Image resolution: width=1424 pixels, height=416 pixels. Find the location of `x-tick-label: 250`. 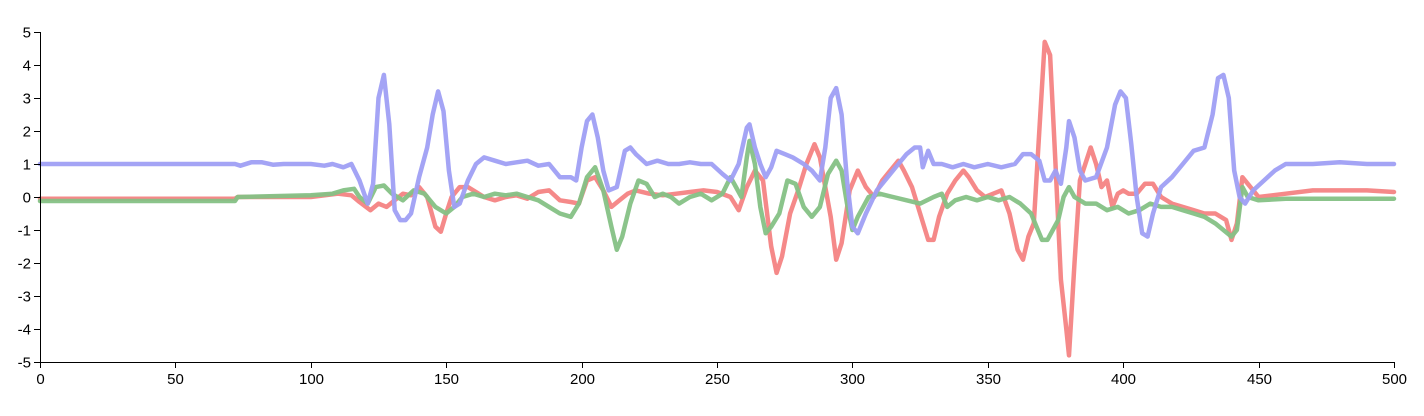

x-tick-label: 250 is located at coordinates (717, 379).